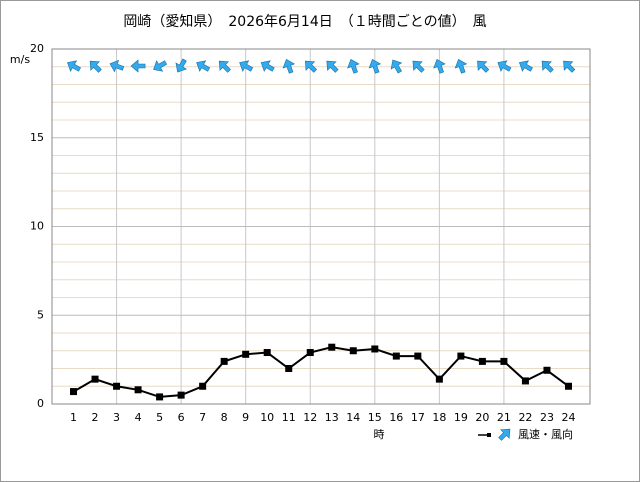  What do you see at coordinates (181, 417) in the screenshot?
I see `x-tick-label: 6` at bounding box center [181, 417].